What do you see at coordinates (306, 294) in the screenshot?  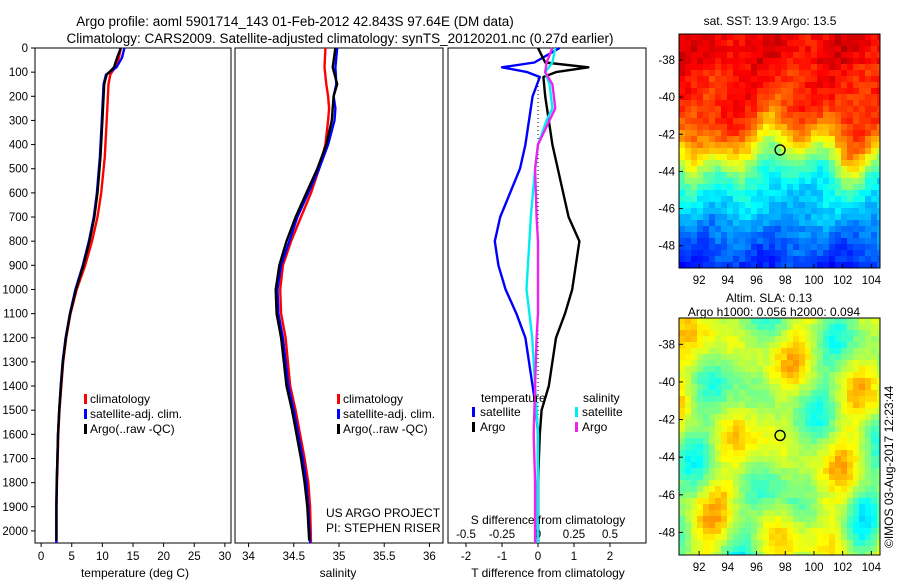 I see `series-line-argo-raw-qc-` at bounding box center [306, 294].